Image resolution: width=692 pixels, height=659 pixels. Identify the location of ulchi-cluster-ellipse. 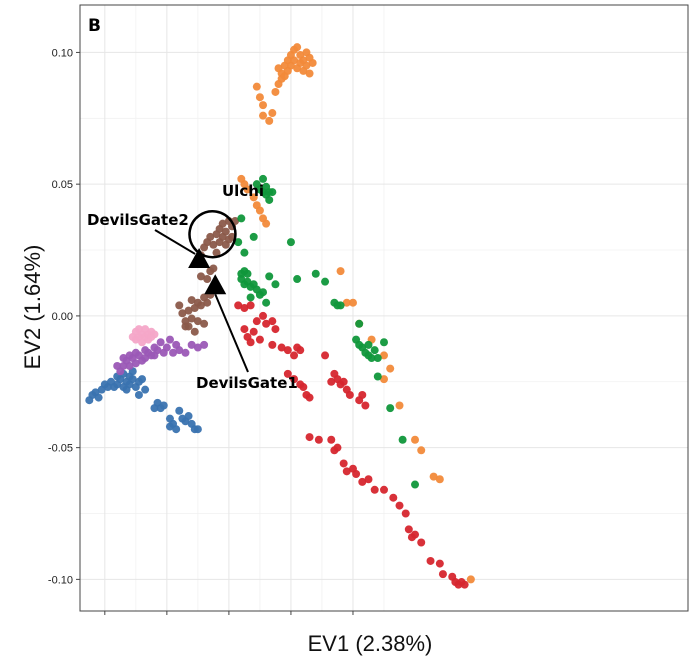
(212, 234).